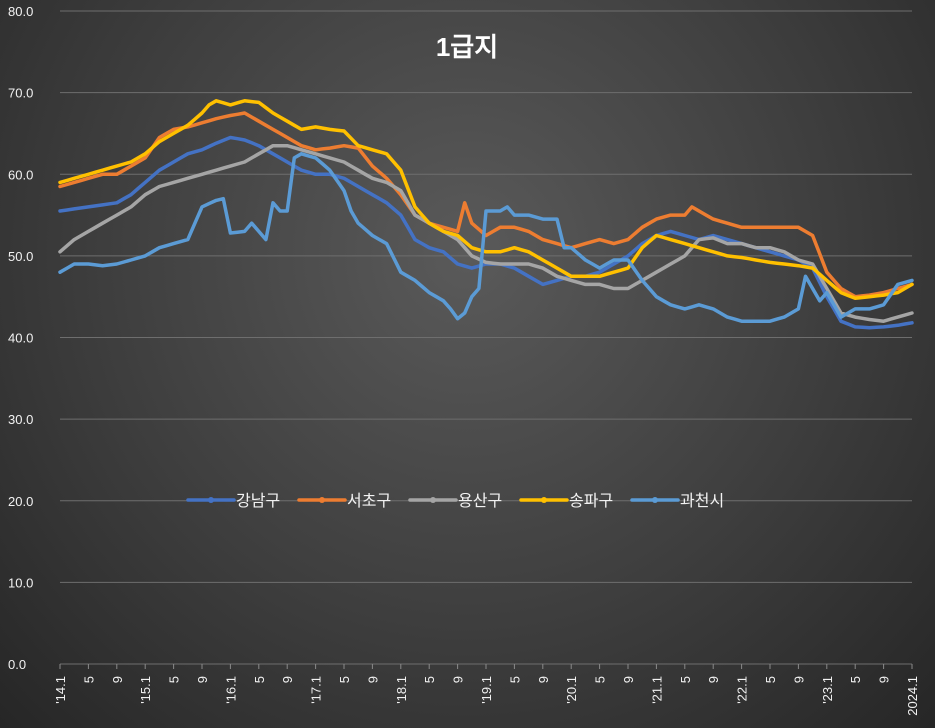  I want to click on x-tick-label: '19.1, so click(486, 690).